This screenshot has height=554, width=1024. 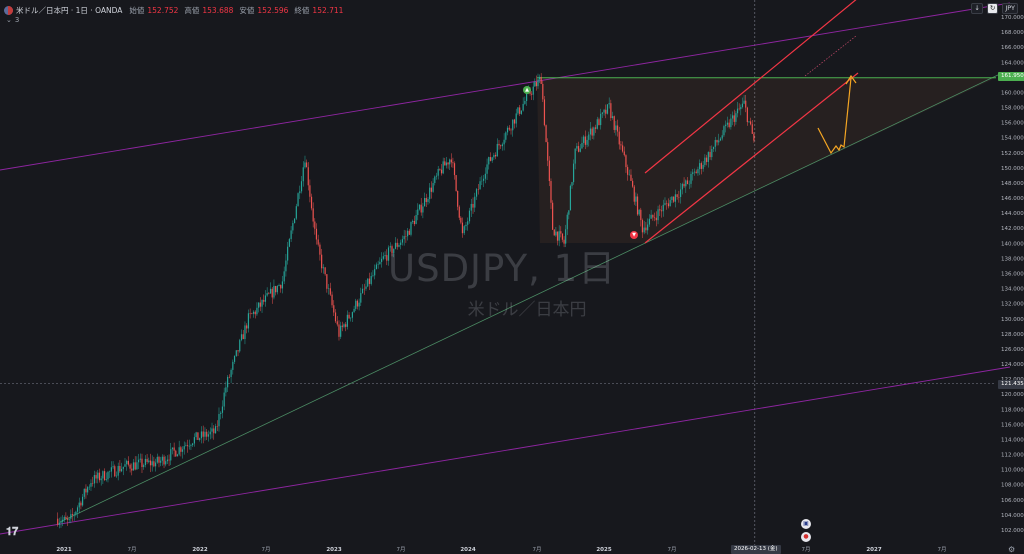 I want to click on refresh-icon: ↻, so click(x=992, y=8).